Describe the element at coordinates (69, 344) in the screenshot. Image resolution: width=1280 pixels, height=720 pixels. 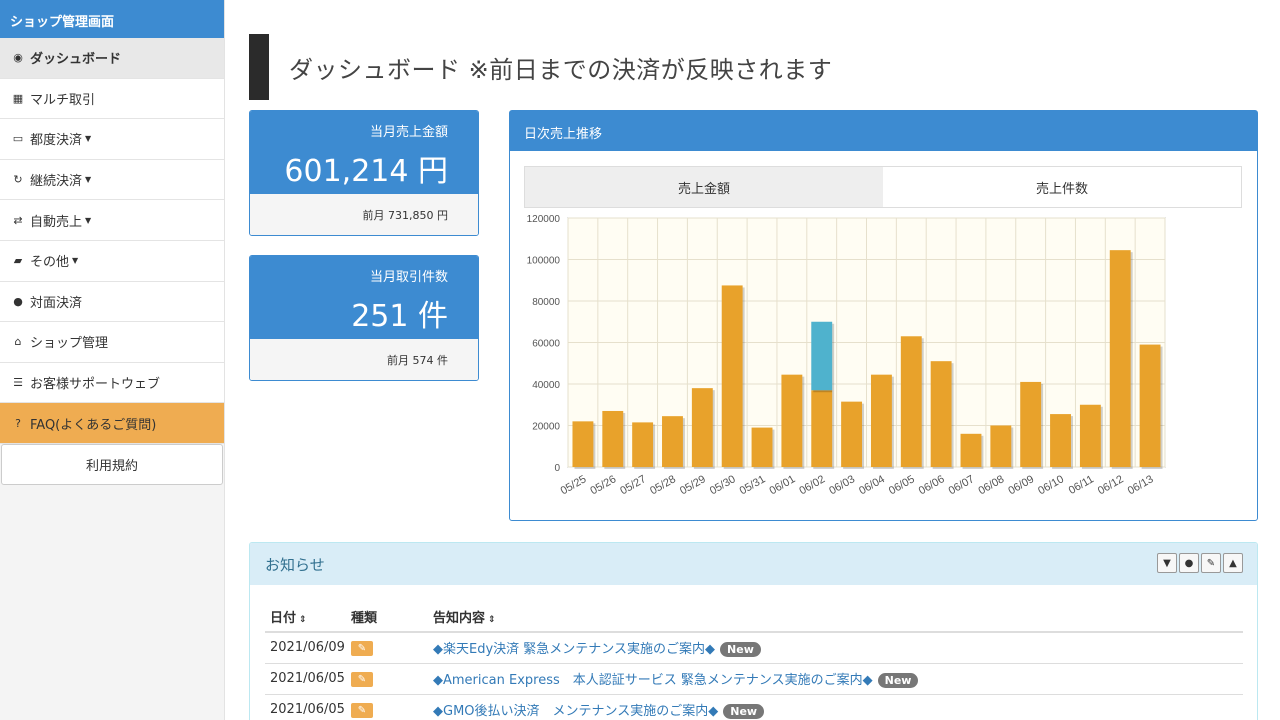
I see `sidebar-item-label: ショップ管理` at that location.